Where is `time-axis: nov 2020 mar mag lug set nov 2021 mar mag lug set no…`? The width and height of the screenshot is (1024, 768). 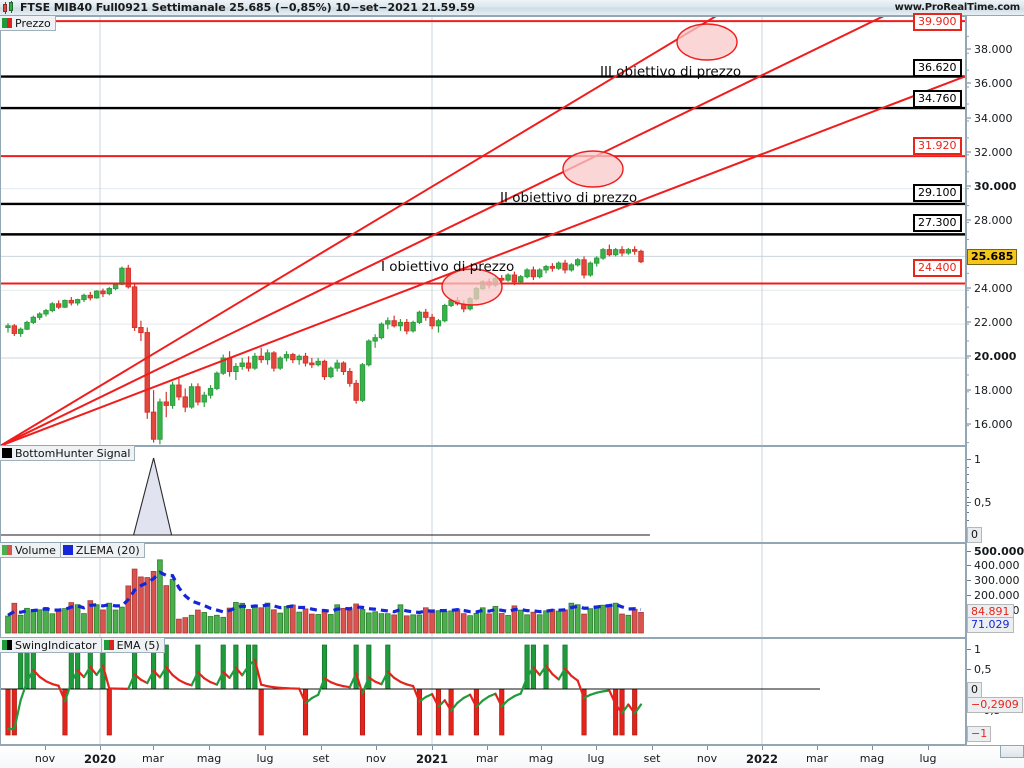
time-axis: nov 2020 mar mag lug set nov 2021 mar mag lug set no… is located at coordinates (512, 756).